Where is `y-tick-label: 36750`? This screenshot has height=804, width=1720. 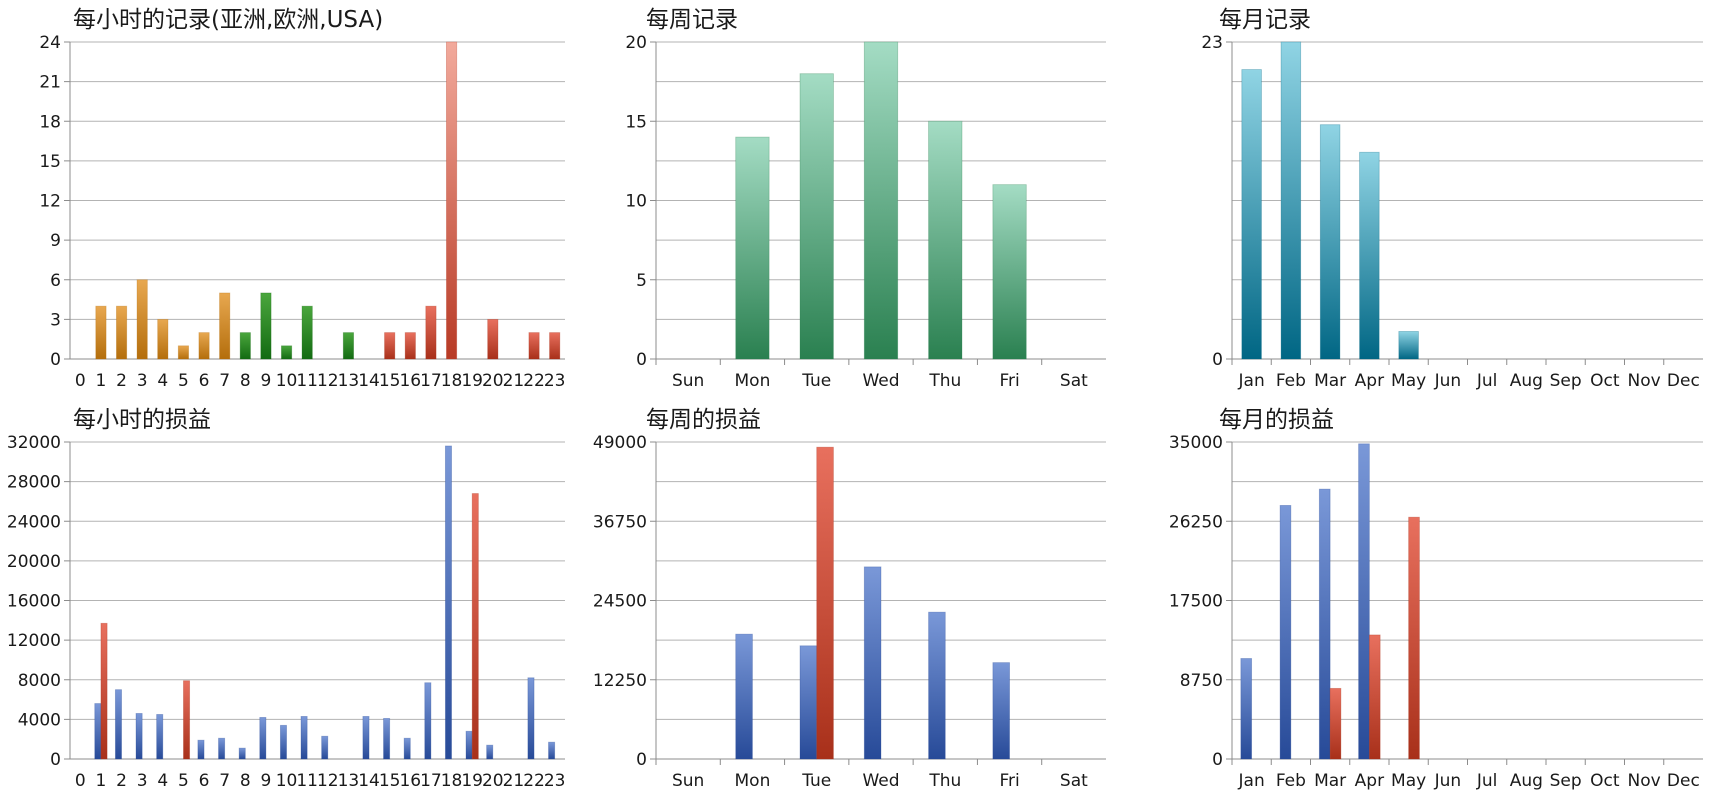
y-tick-label: 36750 is located at coordinates (620, 522).